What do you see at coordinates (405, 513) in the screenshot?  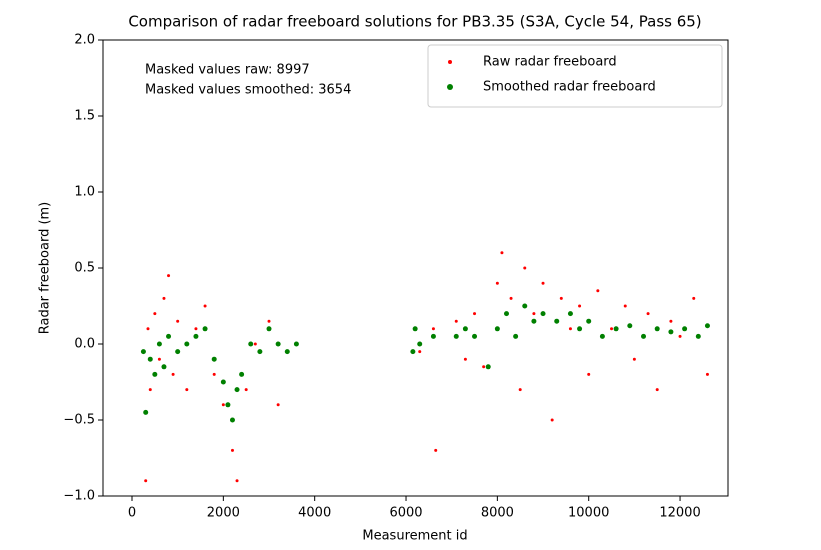 I see `x-tick-label: 6000` at bounding box center [405, 513].